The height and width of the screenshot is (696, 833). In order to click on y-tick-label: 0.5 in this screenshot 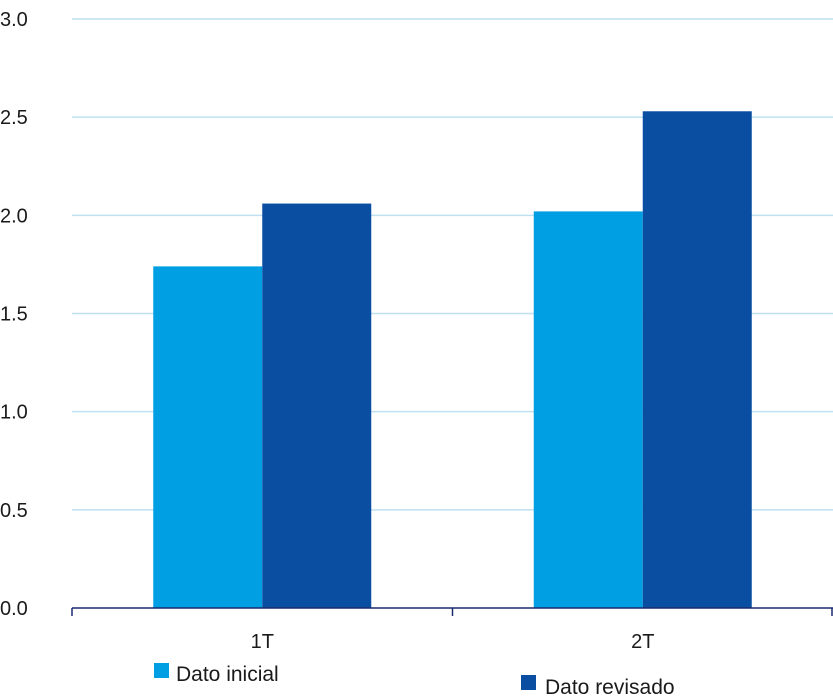, I will do `click(14, 511)`.